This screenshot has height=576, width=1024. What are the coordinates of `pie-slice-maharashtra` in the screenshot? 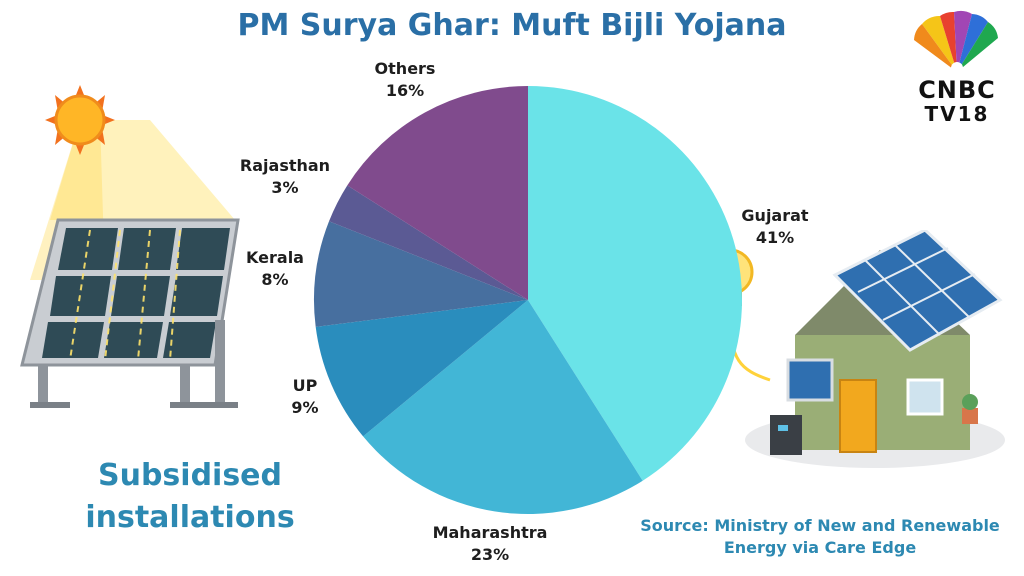 It's located at (503, 407).